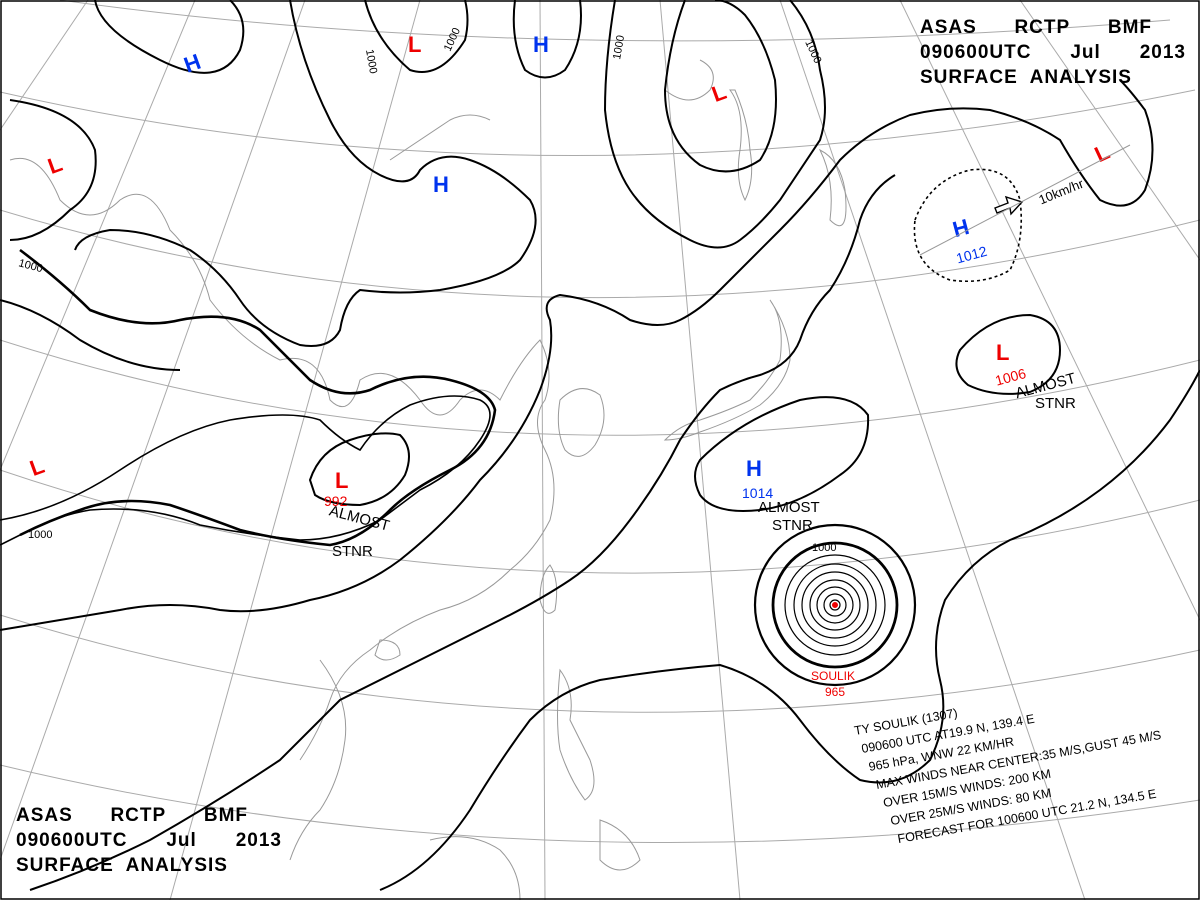  Describe the element at coordinates (387, 650) in the screenshot. I see `coastline-hainan` at that location.